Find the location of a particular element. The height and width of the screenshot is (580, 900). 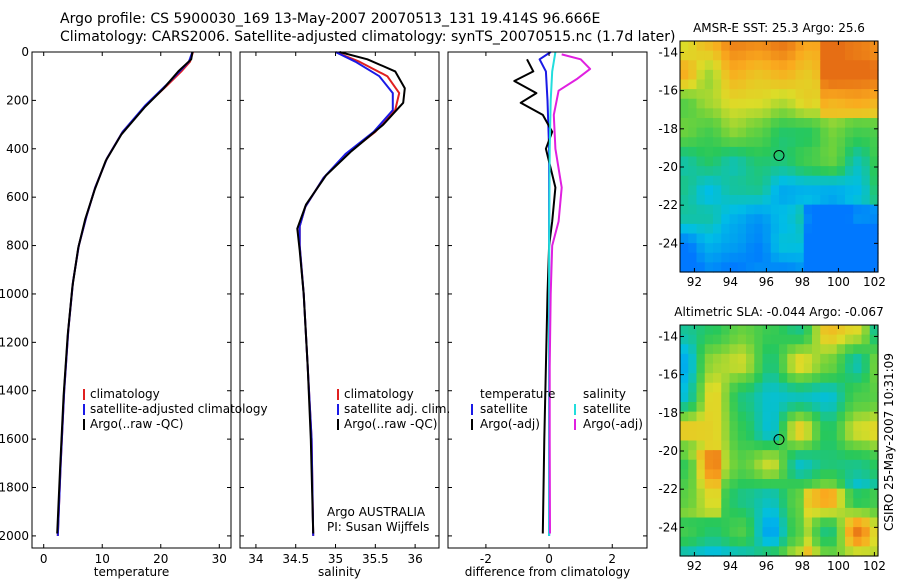

y-tick-label: 2000 is located at coordinates (14, 536).